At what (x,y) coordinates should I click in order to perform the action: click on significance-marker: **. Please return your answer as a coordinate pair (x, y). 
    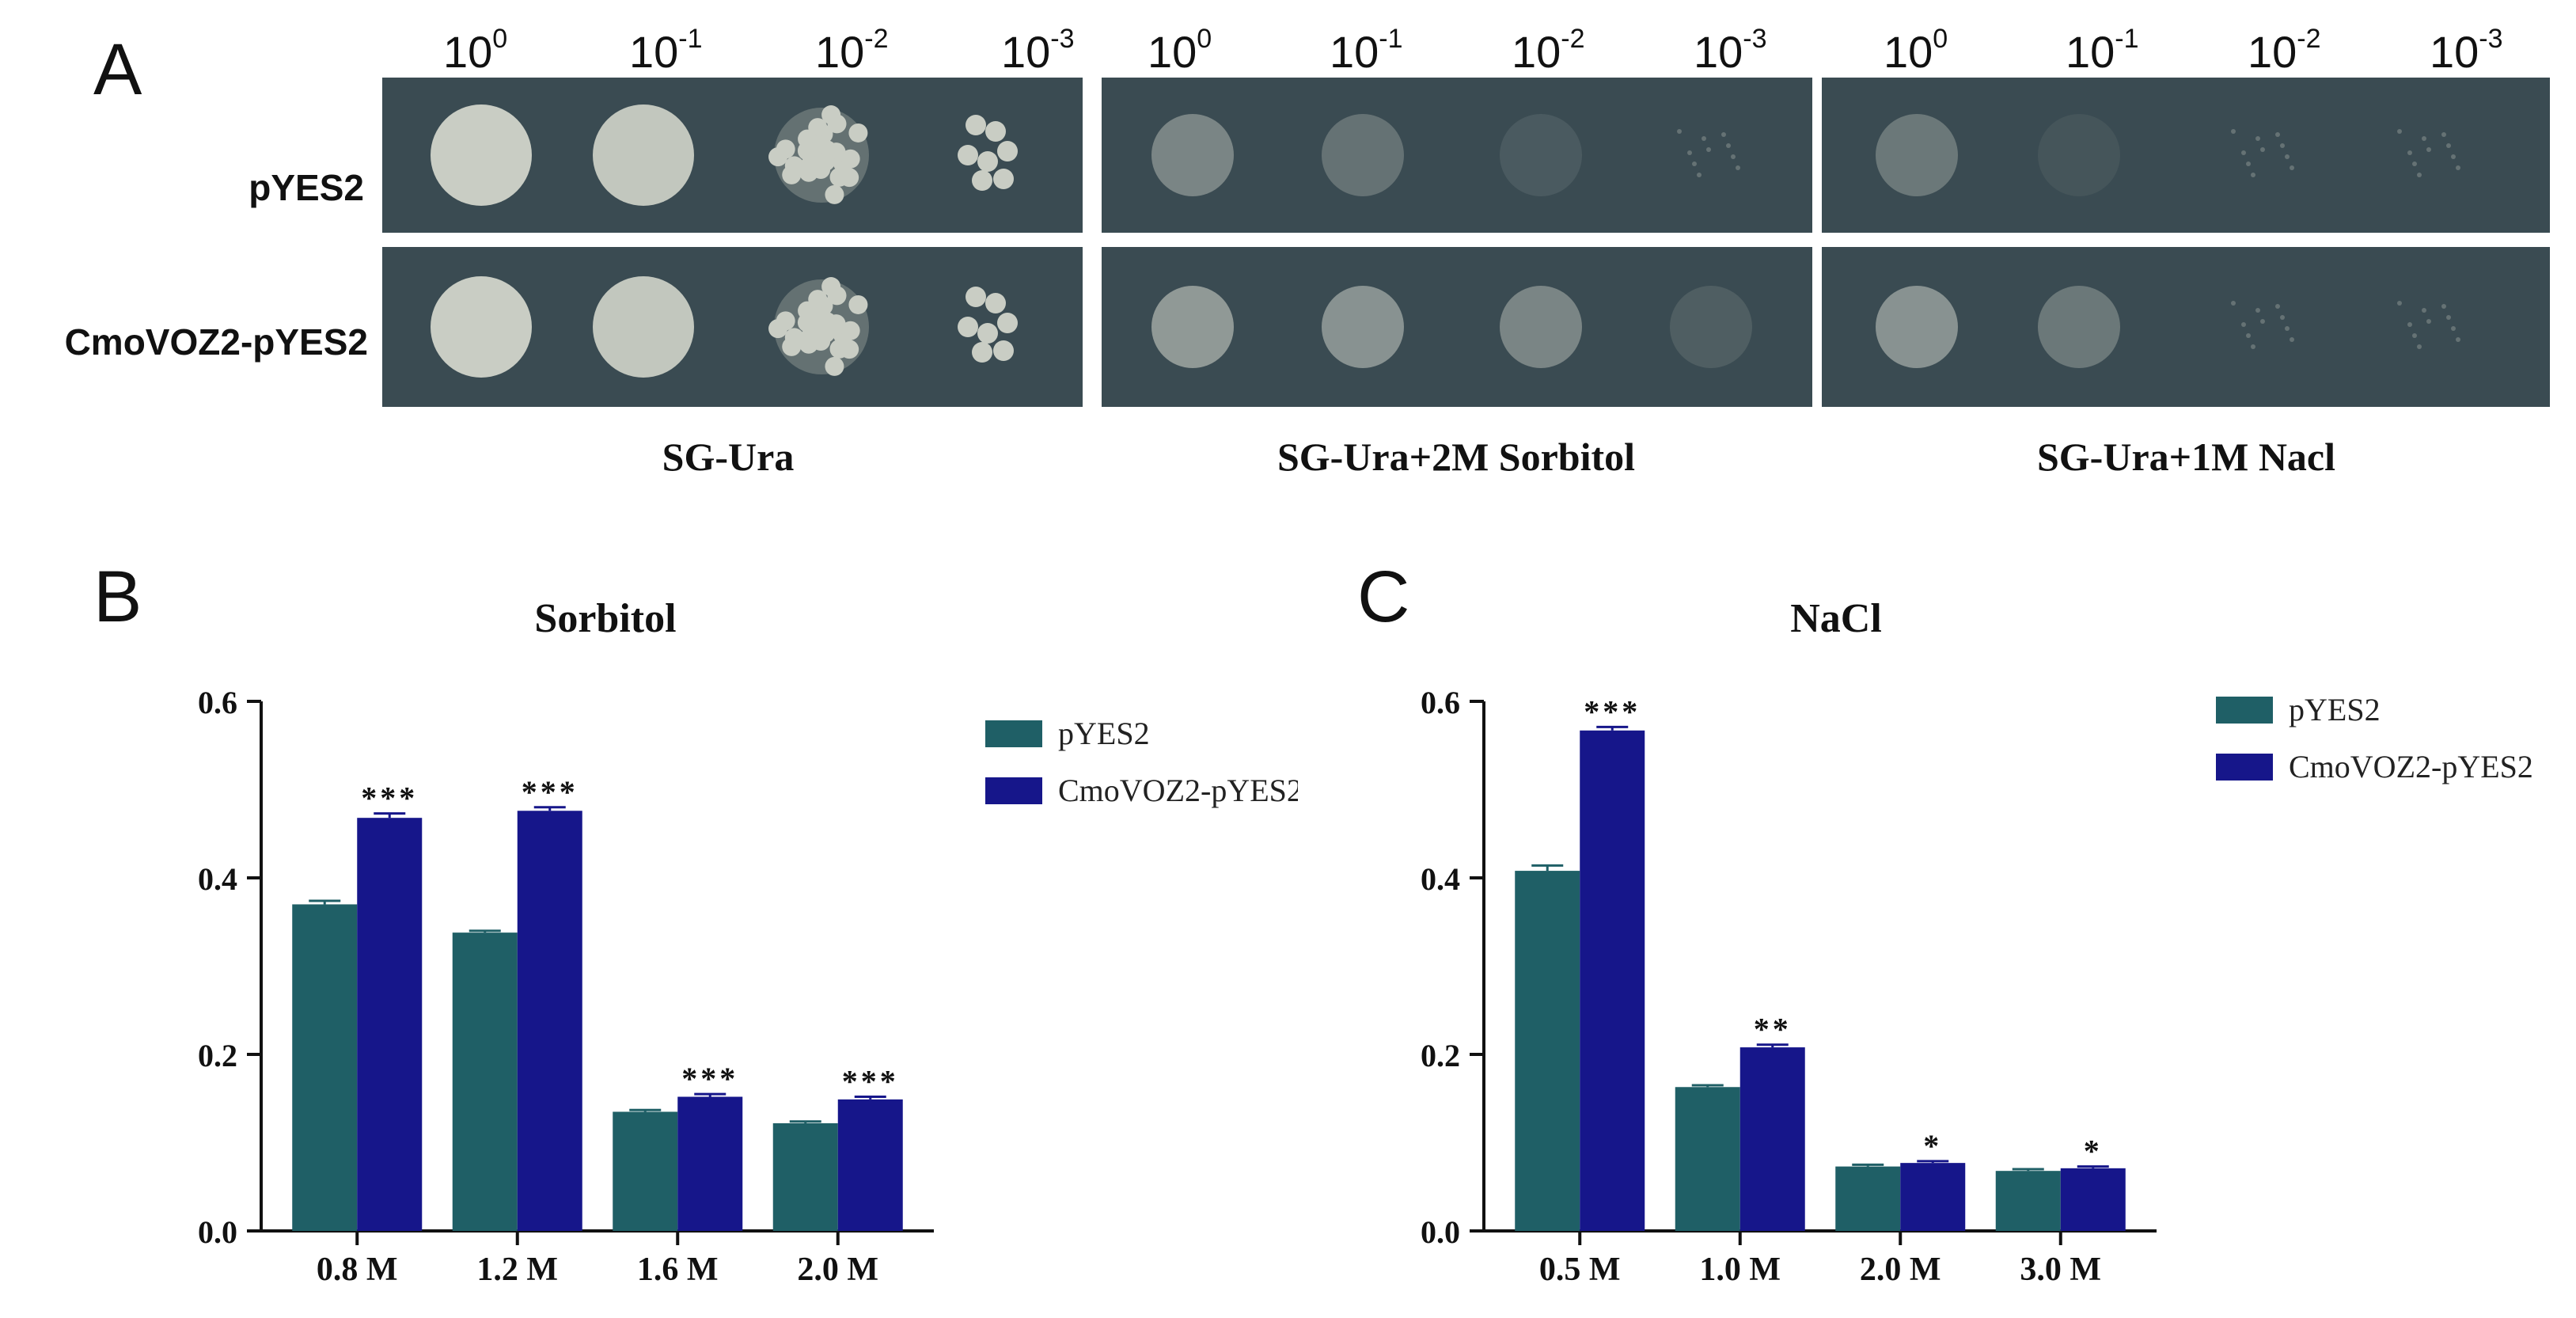
    Looking at the image, I should click on (1773, 1029).